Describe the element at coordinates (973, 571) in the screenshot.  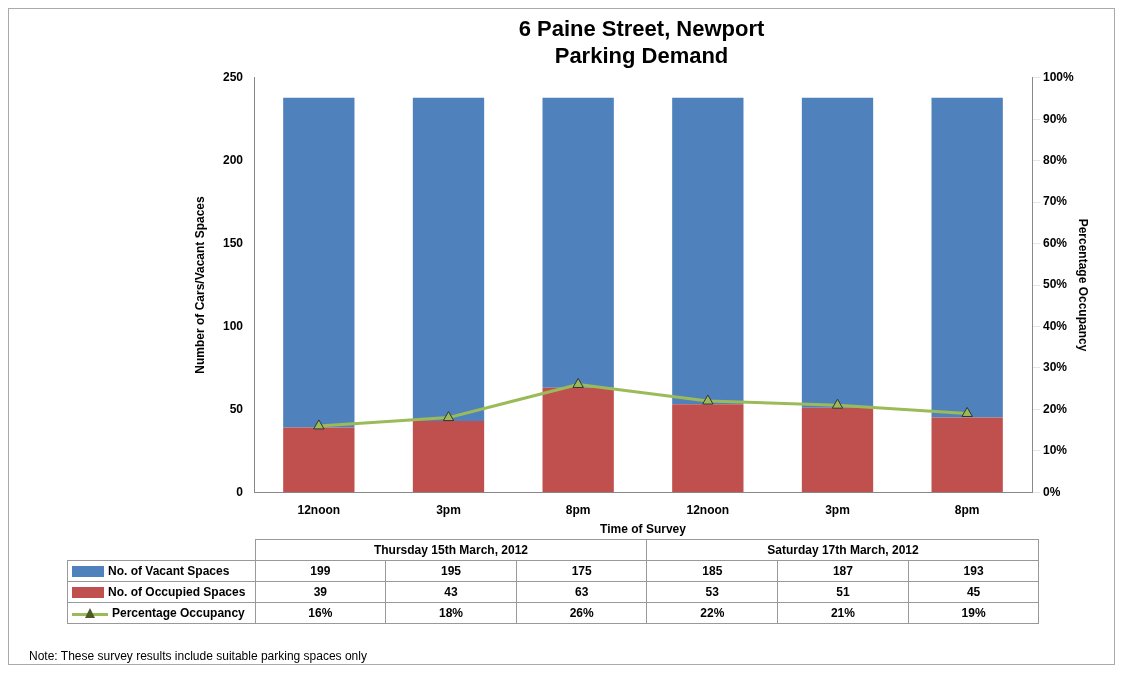
I see `data-label: 193` at that location.